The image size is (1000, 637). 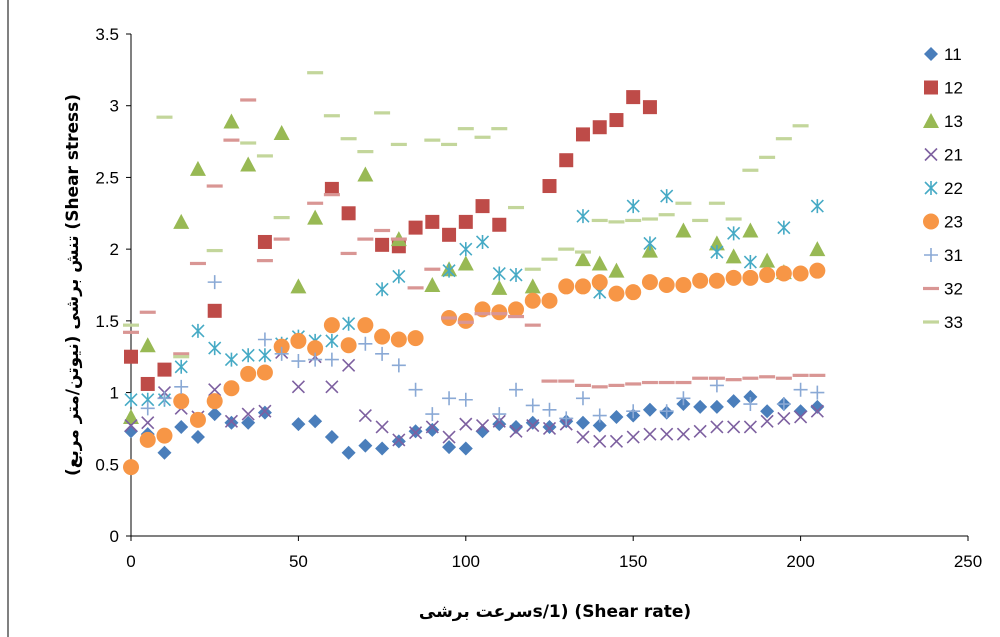 What do you see at coordinates (107, 34) in the screenshot?
I see `y-tick-label: 3.5` at bounding box center [107, 34].